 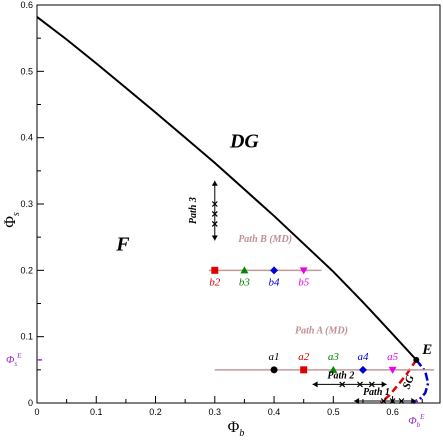 I want to click on point-label-b3: b3, so click(x=245, y=282).